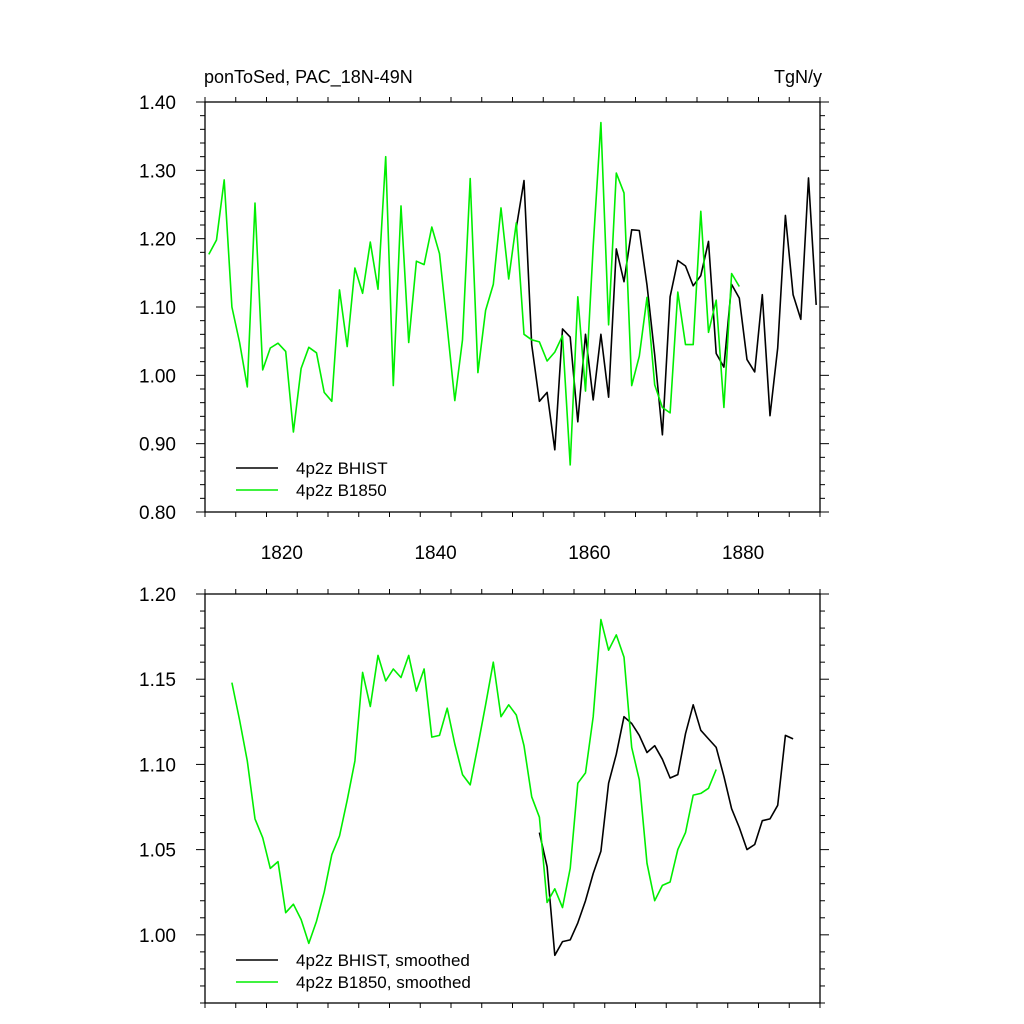 The height and width of the screenshot is (1024, 1024). What do you see at coordinates (383, 982) in the screenshot?
I see `legend-label: 4p2z B1850, smoothed` at bounding box center [383, 982].